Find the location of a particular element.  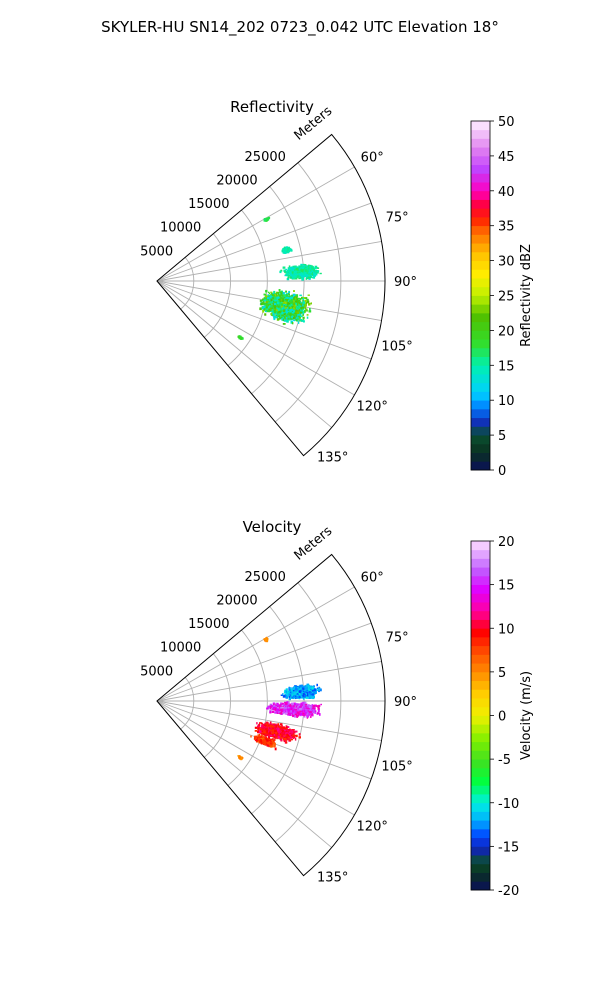

azimuth-gridline is located at coordinates (264, 242).